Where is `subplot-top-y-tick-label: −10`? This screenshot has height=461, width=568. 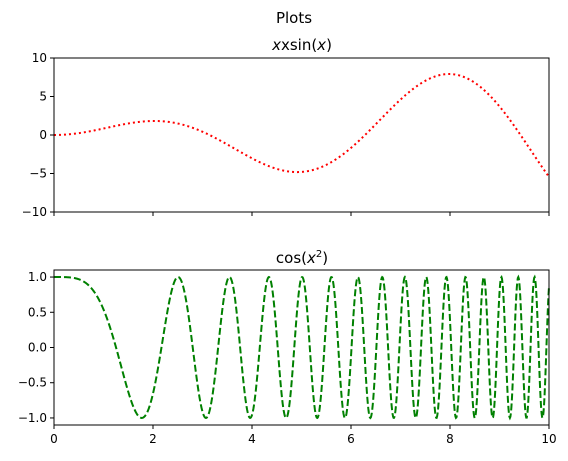
subplot-top-y-tick-label: −10 is located at coordinates (34, 212).